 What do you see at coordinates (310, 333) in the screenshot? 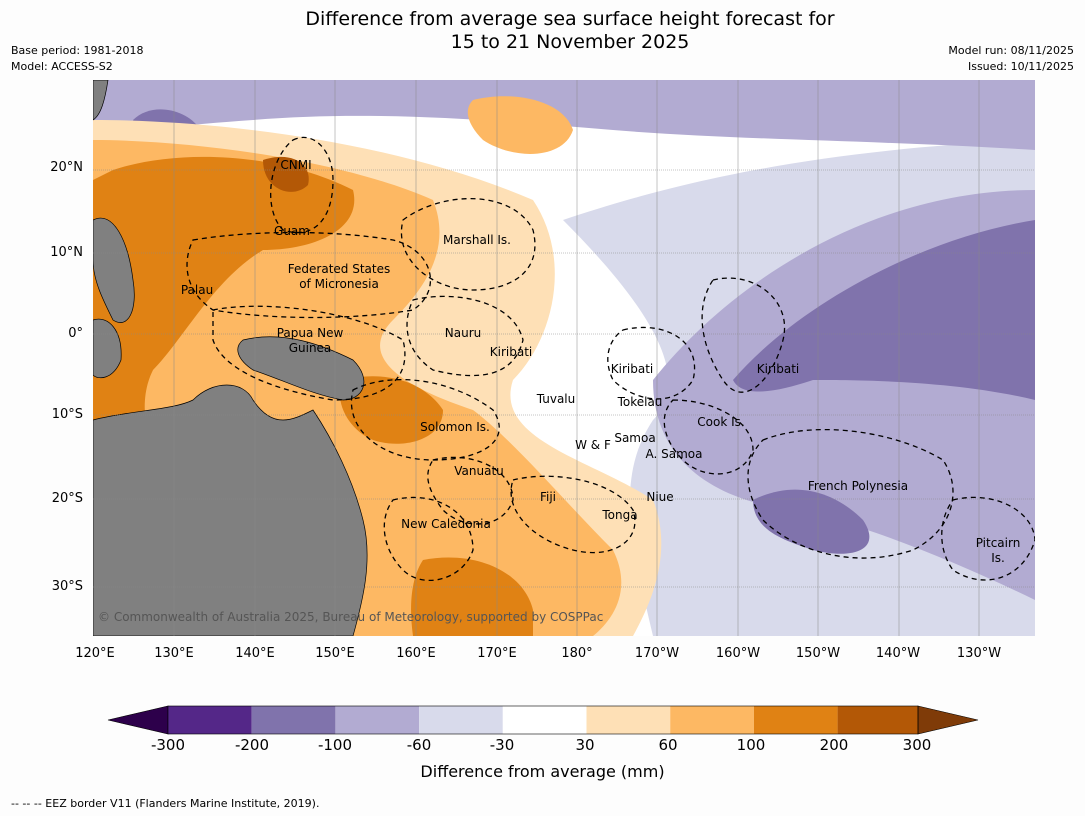
I see `label-png-line-1: Papua New` at bounding box center [310, 333].